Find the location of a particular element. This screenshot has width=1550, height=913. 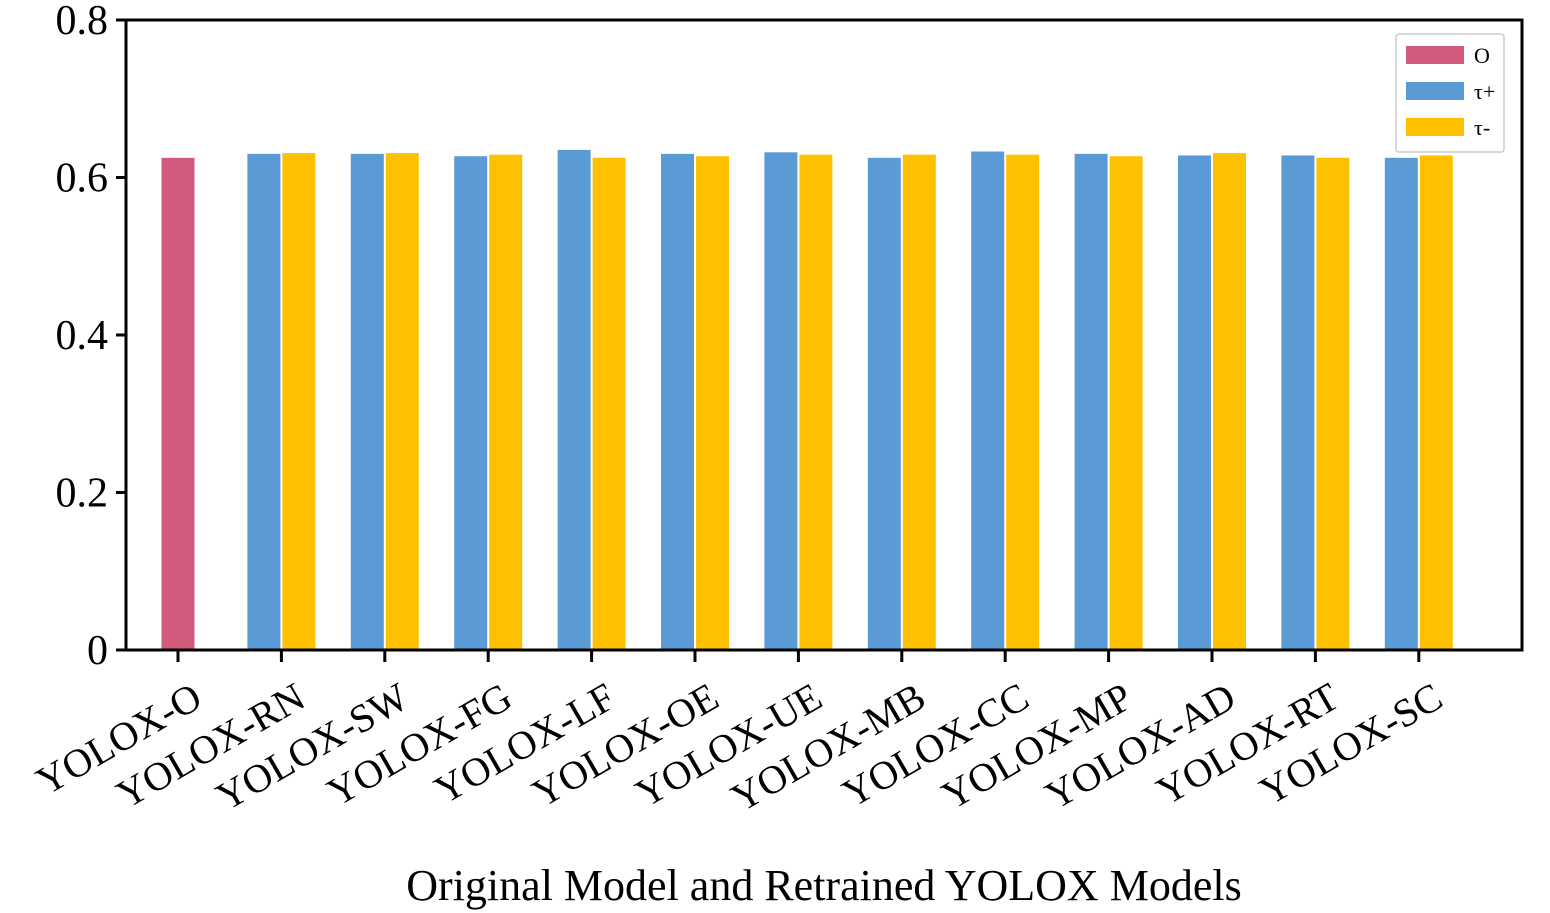

y-tick-label: 0.2 is located at coordinates (82, 494).